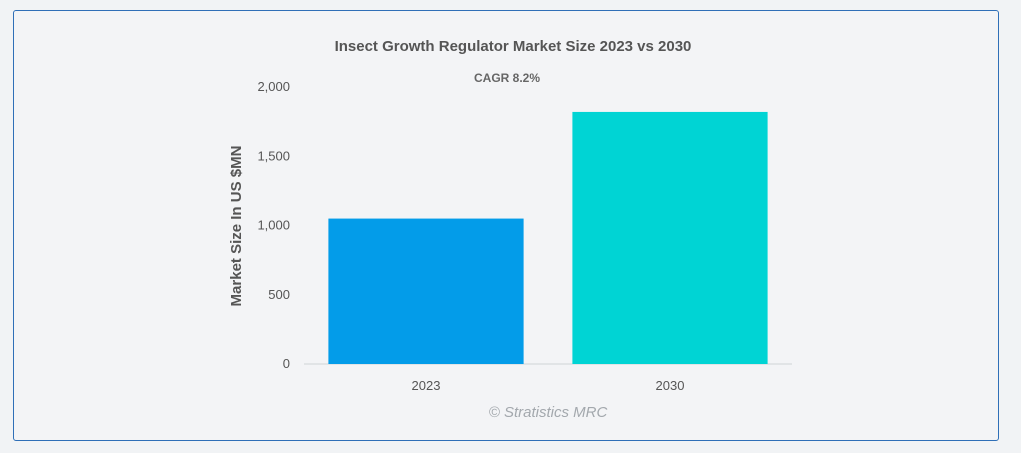 The width and height of the screenshot is (1021, 453). What do you see at coordinates (273, 155) in the screenshot?
I see `y-tick-label: 1,500` at bounding box center [273, 155].